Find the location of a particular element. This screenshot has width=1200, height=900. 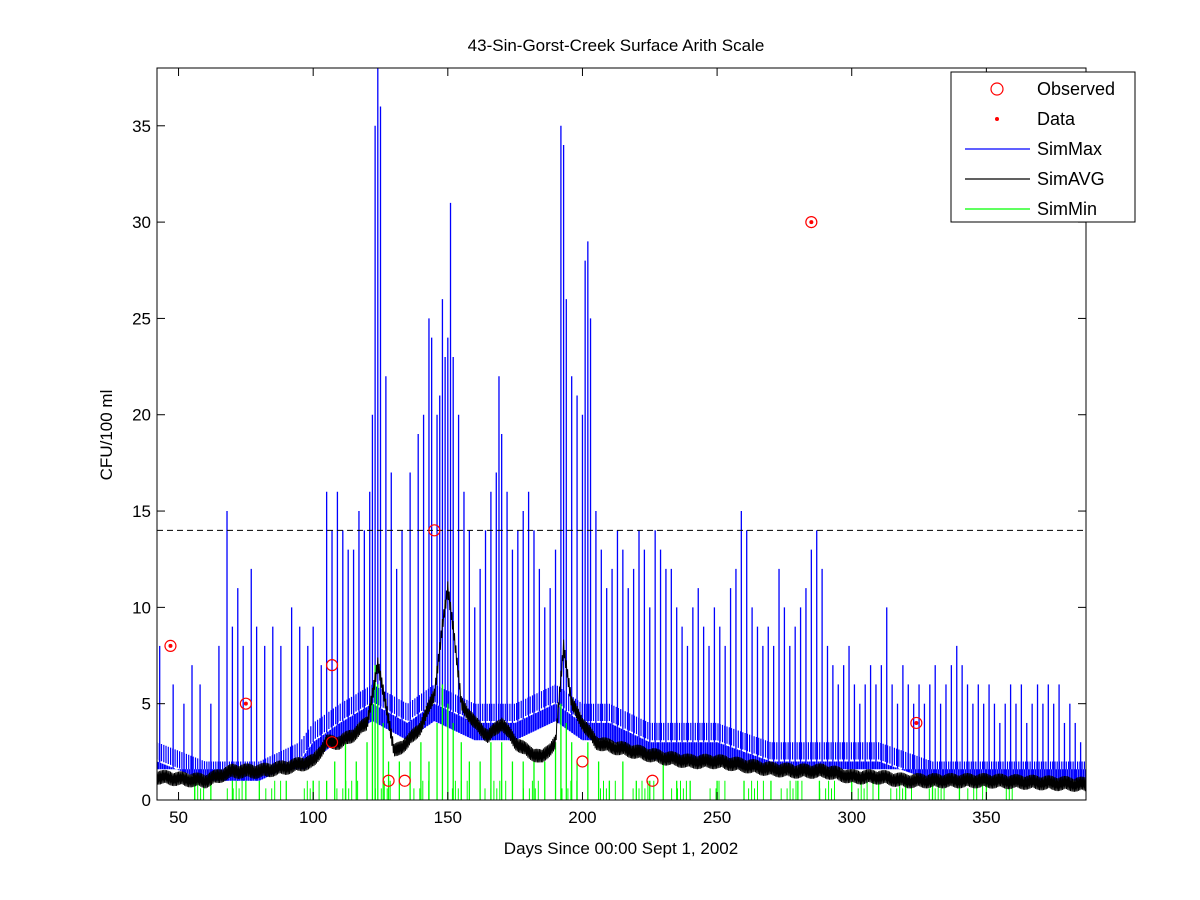

legend-box is located at coordinates (1043, 147).